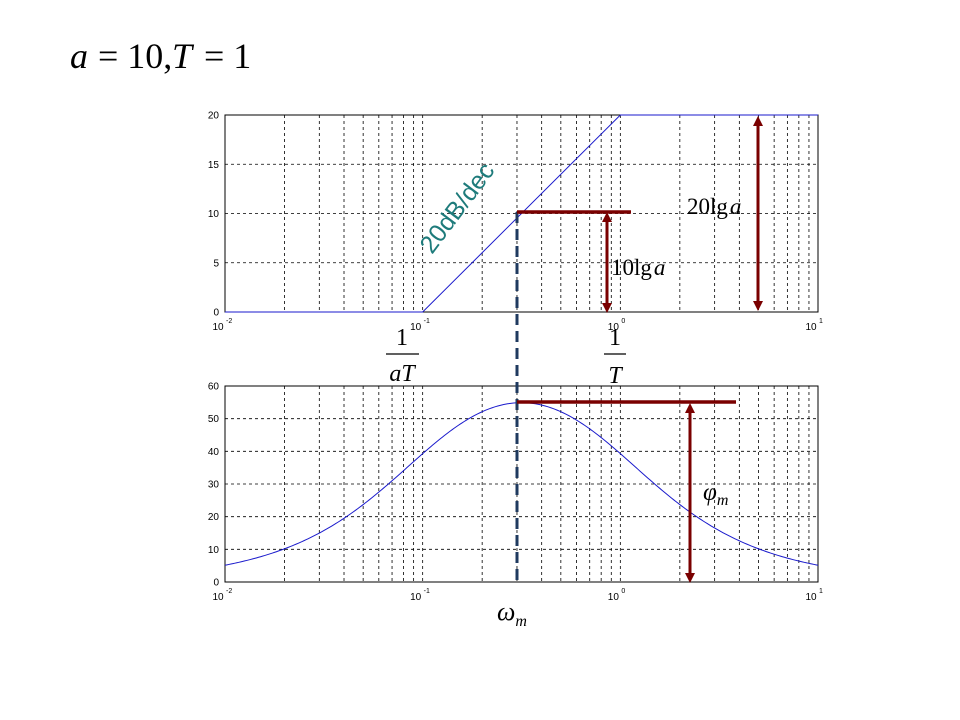  Describe the element at coordinates (229, 591) in the screenshot. I see `phase-x-tick-exponent: -2` at that location.